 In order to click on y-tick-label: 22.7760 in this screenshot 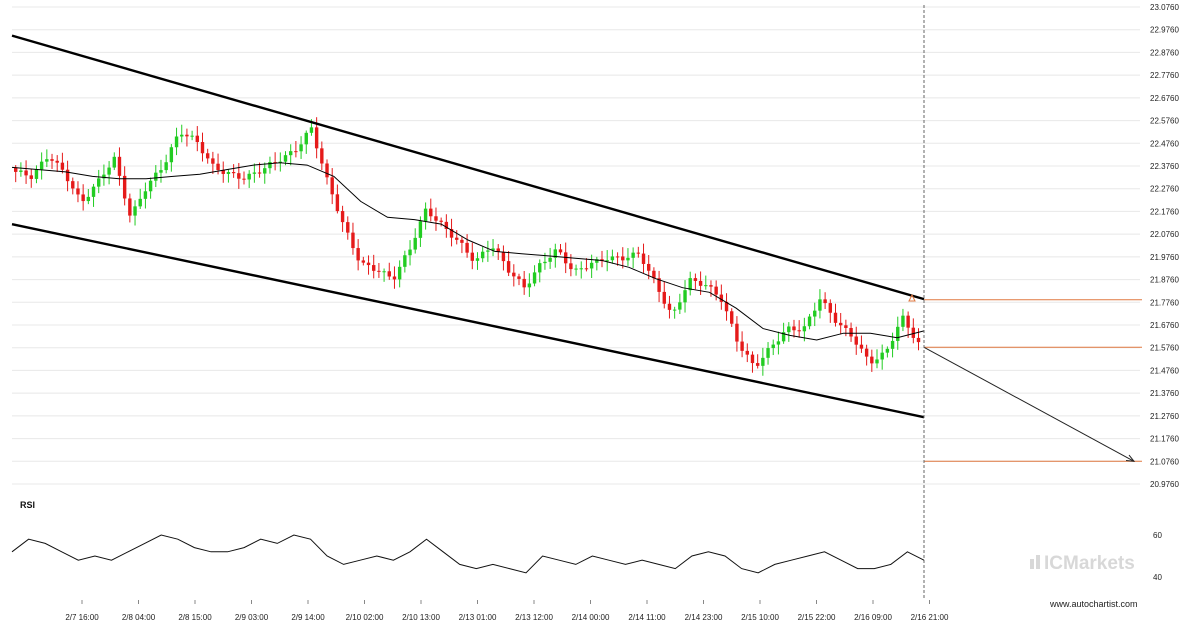, I will do `click(1164, 75)`.